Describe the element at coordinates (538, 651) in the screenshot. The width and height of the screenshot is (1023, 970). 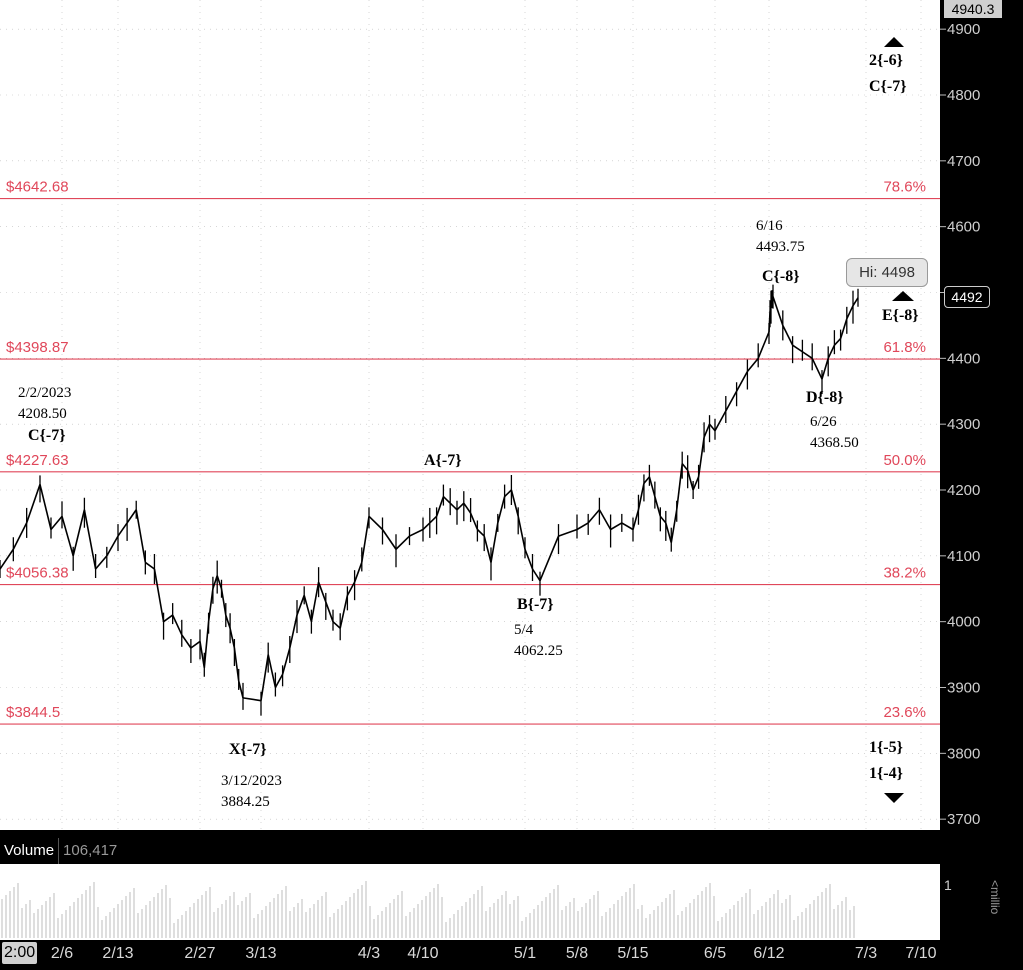
I see `annotation-text: 4062.25` at that location.